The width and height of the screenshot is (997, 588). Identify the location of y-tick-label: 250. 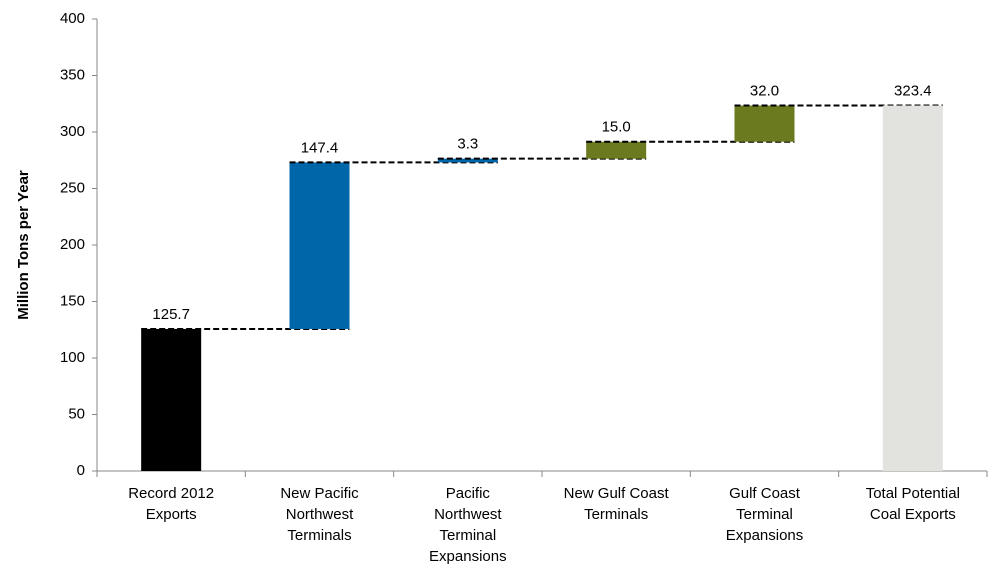
(72, 187).